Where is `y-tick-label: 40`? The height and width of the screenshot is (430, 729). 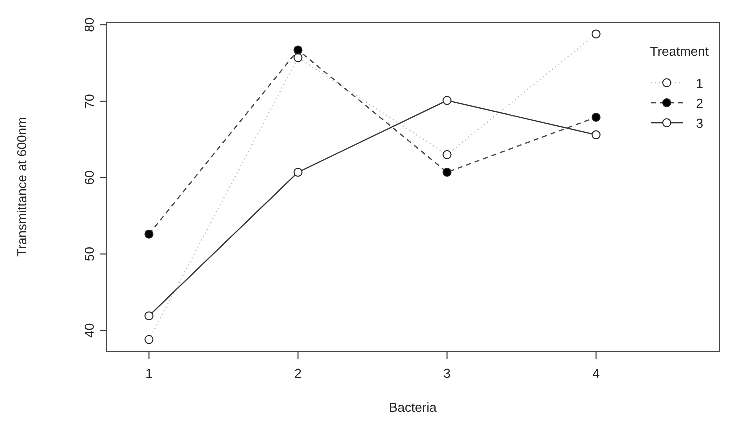
y-tick-label: 40 is located at coordinates (89, 330).